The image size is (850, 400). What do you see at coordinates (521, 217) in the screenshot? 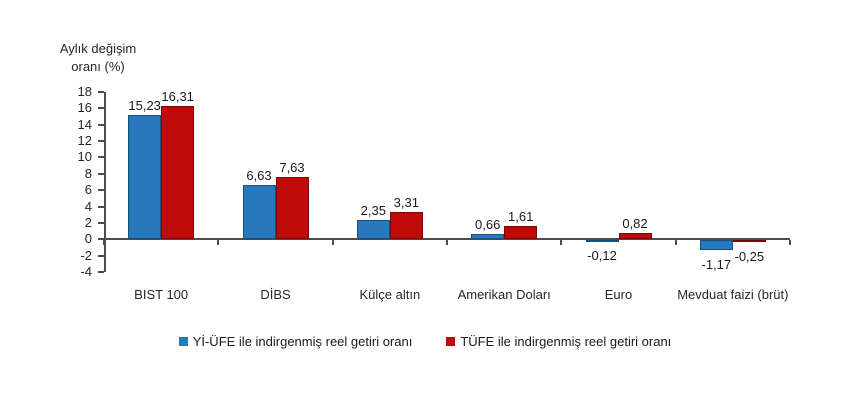
I see `value-label-s1-c3: 1,61` at bounding box center [521, 217].